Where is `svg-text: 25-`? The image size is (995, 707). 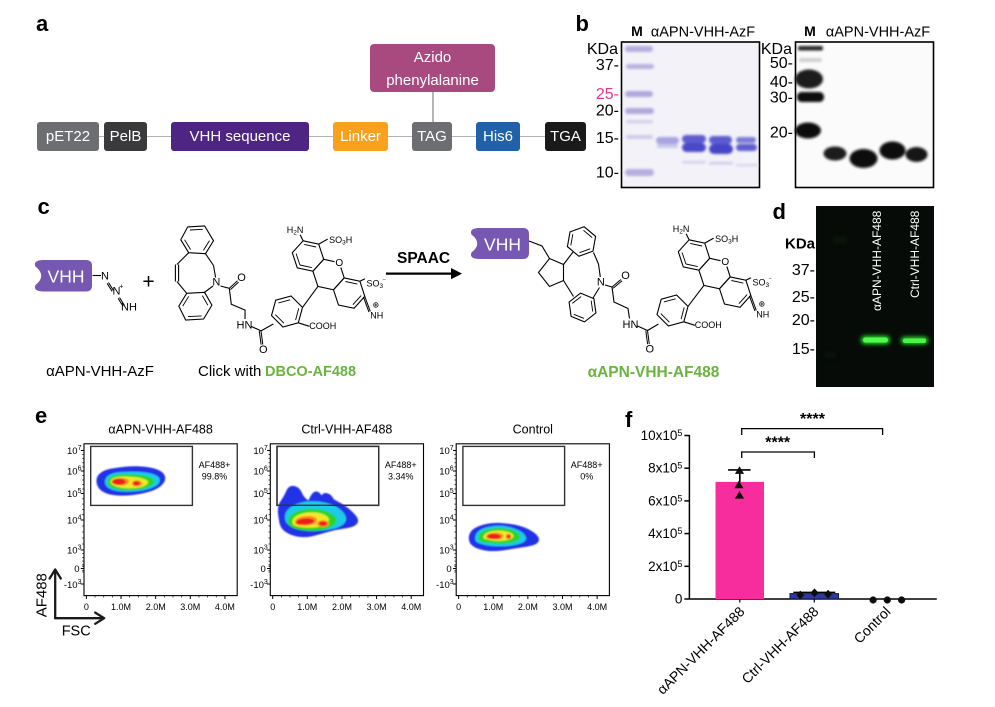
svg-text: 25- is located at coordinates (607, 94).